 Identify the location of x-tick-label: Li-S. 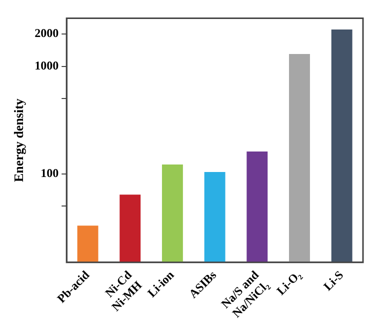
(333, 281).